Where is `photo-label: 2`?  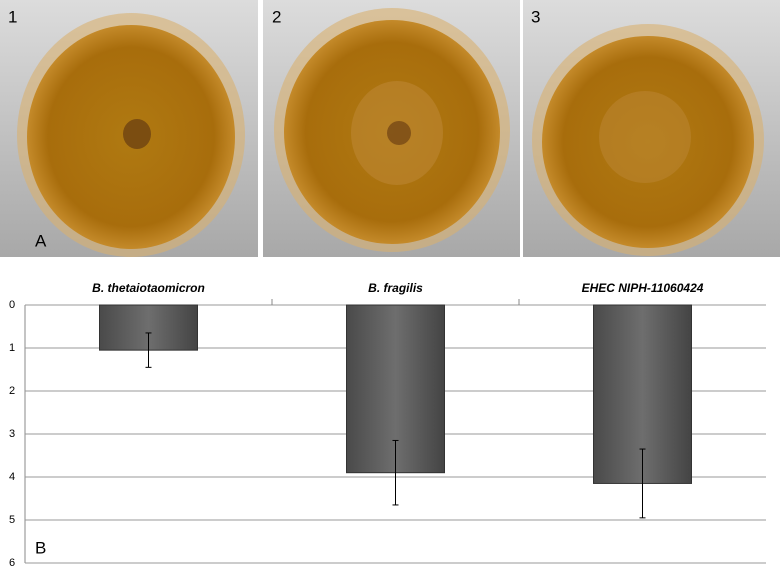 photo-label: 2 is located at coordinates (276, 16).